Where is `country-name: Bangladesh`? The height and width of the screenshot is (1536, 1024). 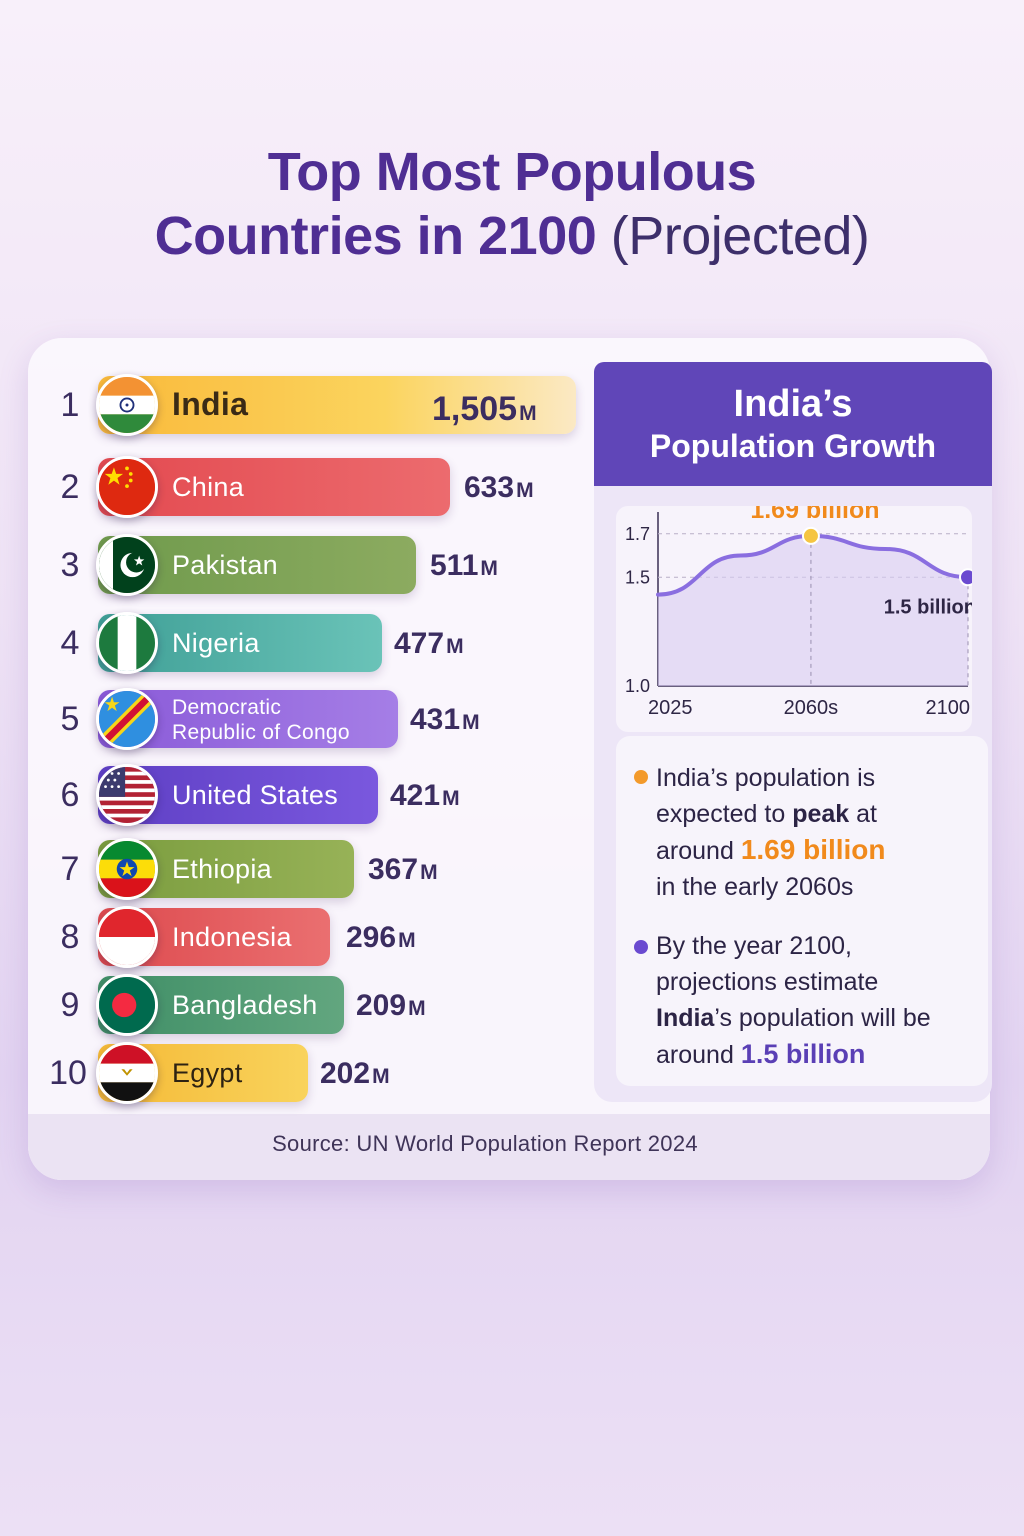
country-name: Bangladesh is located at coordinates (245, 1005).